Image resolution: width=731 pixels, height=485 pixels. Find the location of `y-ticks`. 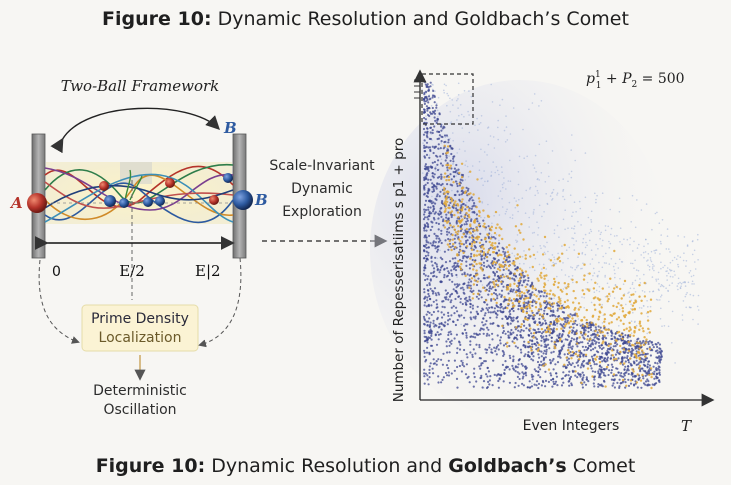

y-ticks is located at coordinates (417, 89).